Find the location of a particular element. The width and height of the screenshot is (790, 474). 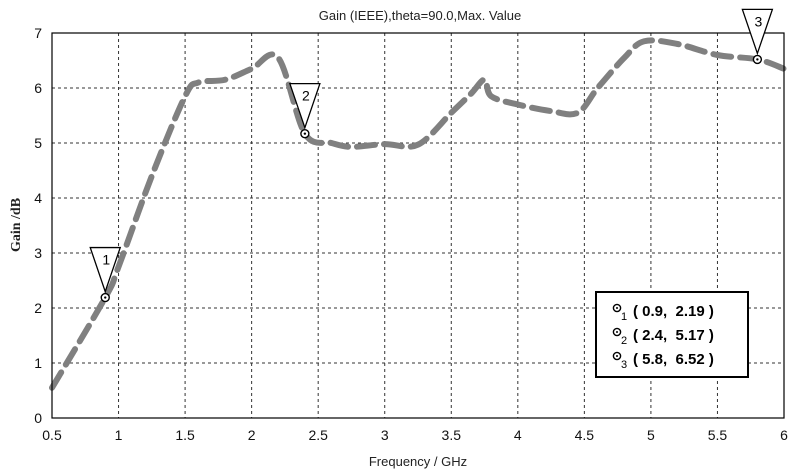

y-tick-label: 4 is located at coordinates (38, 198).